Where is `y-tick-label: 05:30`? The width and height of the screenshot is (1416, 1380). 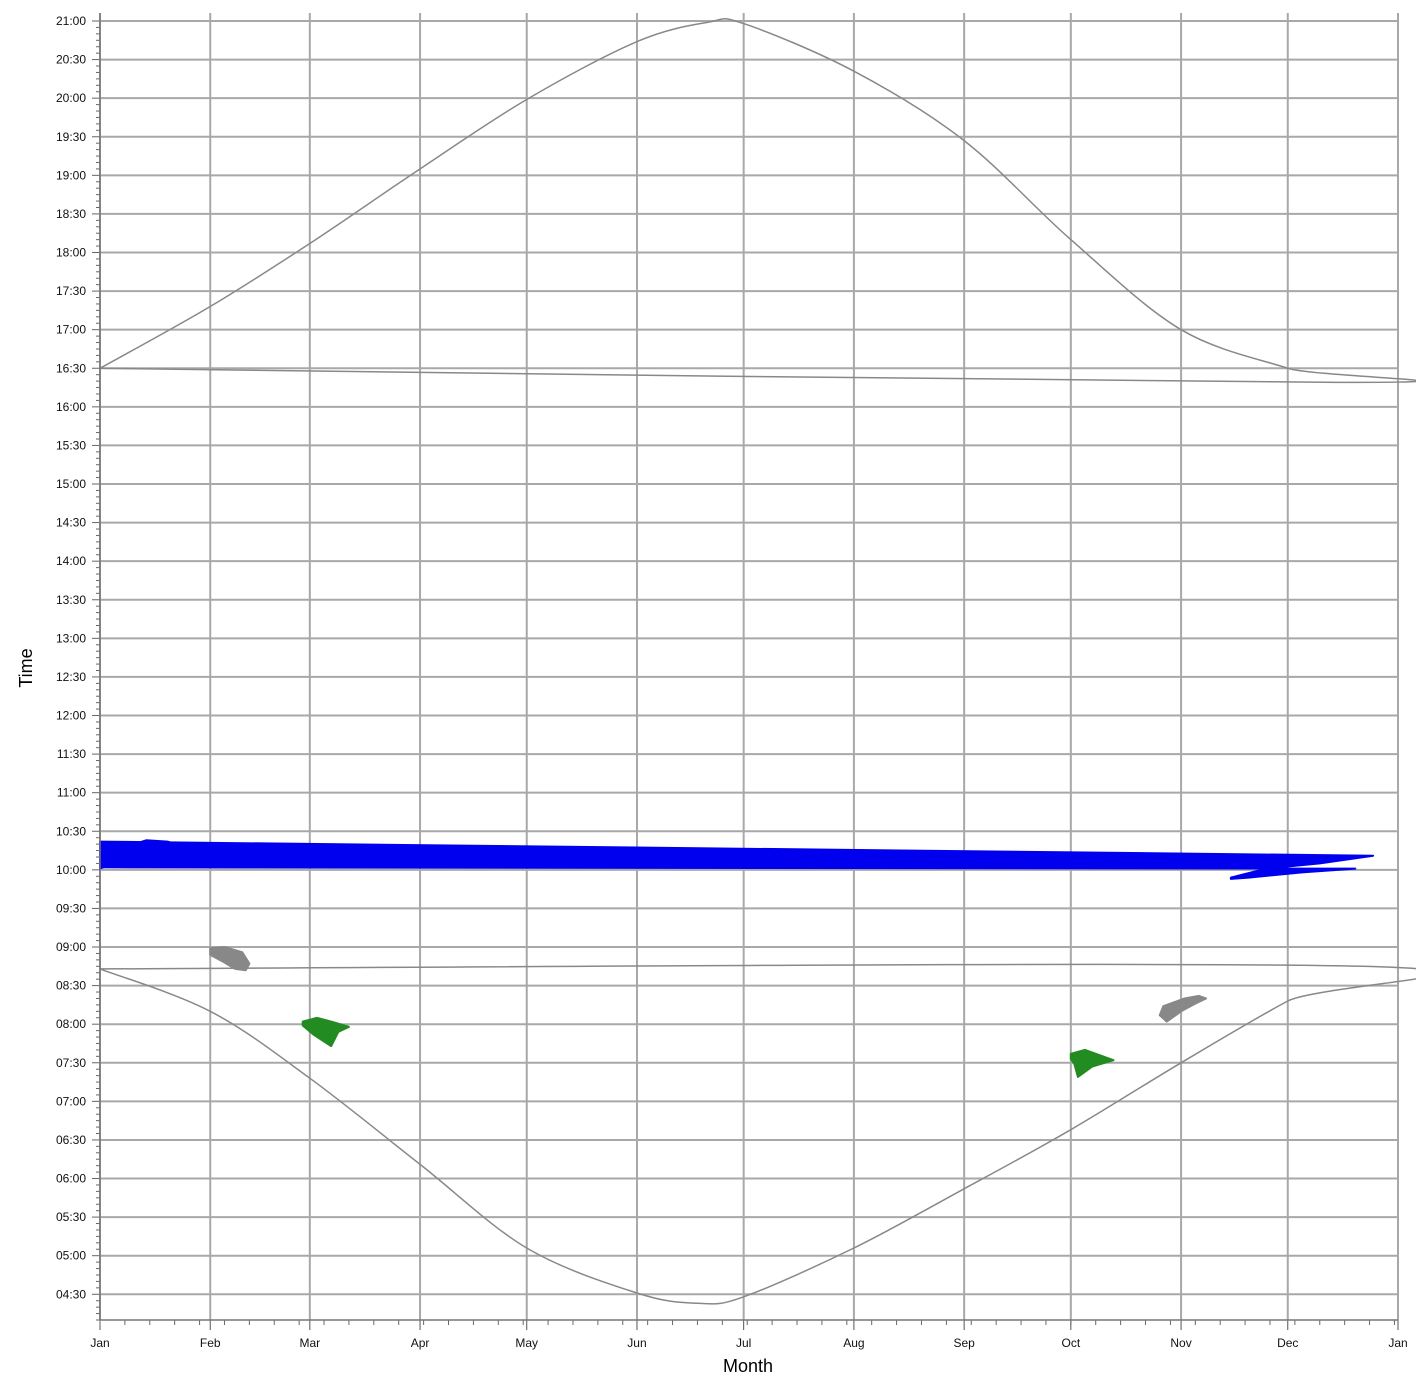
y-tick-label: 05:30 is located at coordinates (71, 1217).